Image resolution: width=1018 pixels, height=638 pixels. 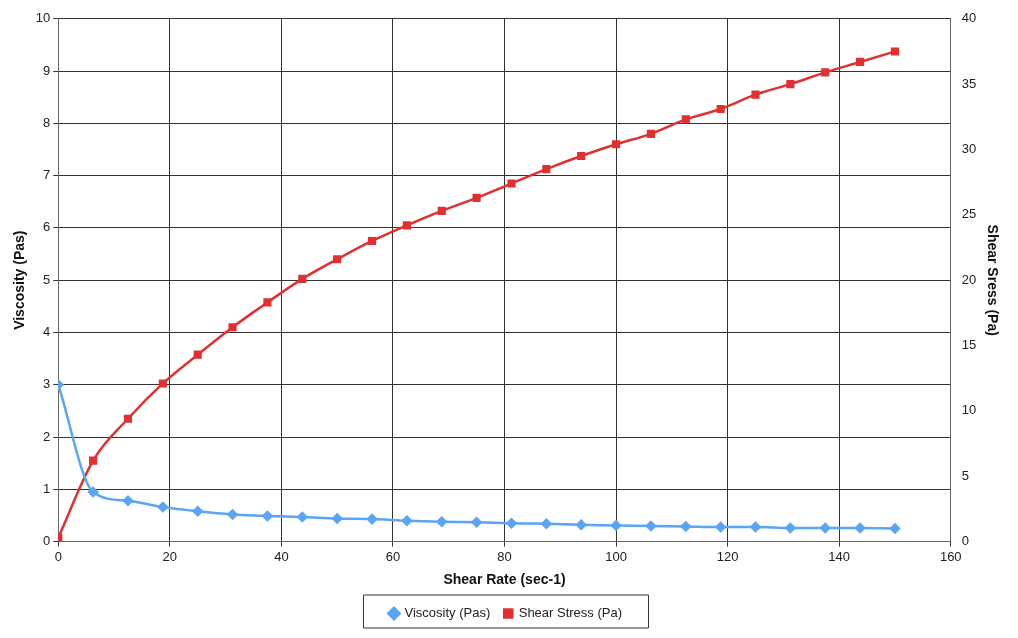 What do you see at coordinates (393, 556) in the screenshot?
I see `x-tick-label: 60` at bounding box center [393, 556].